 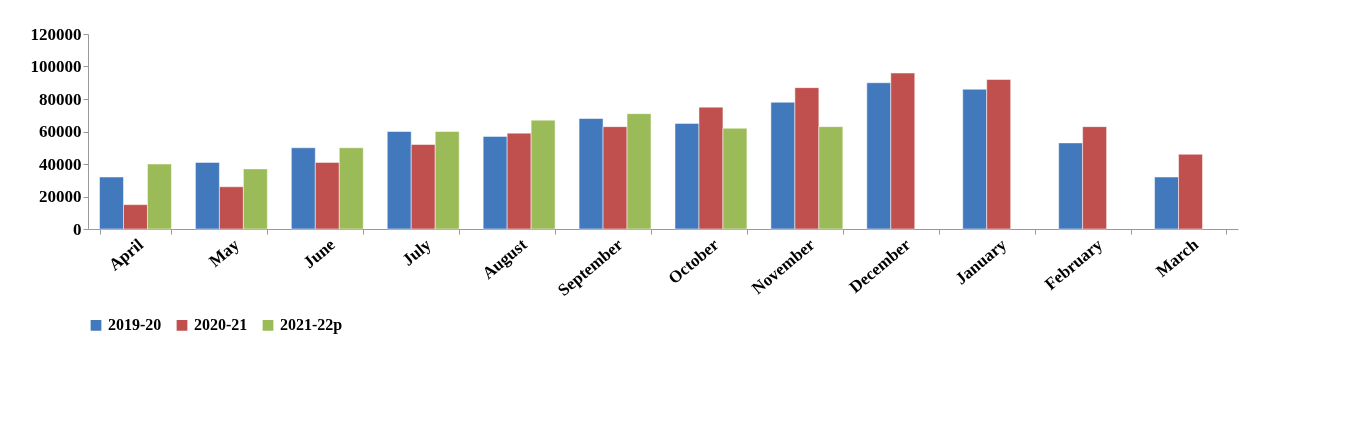 I want to click on y-tick-label: 0, so click(x=77, y=229).